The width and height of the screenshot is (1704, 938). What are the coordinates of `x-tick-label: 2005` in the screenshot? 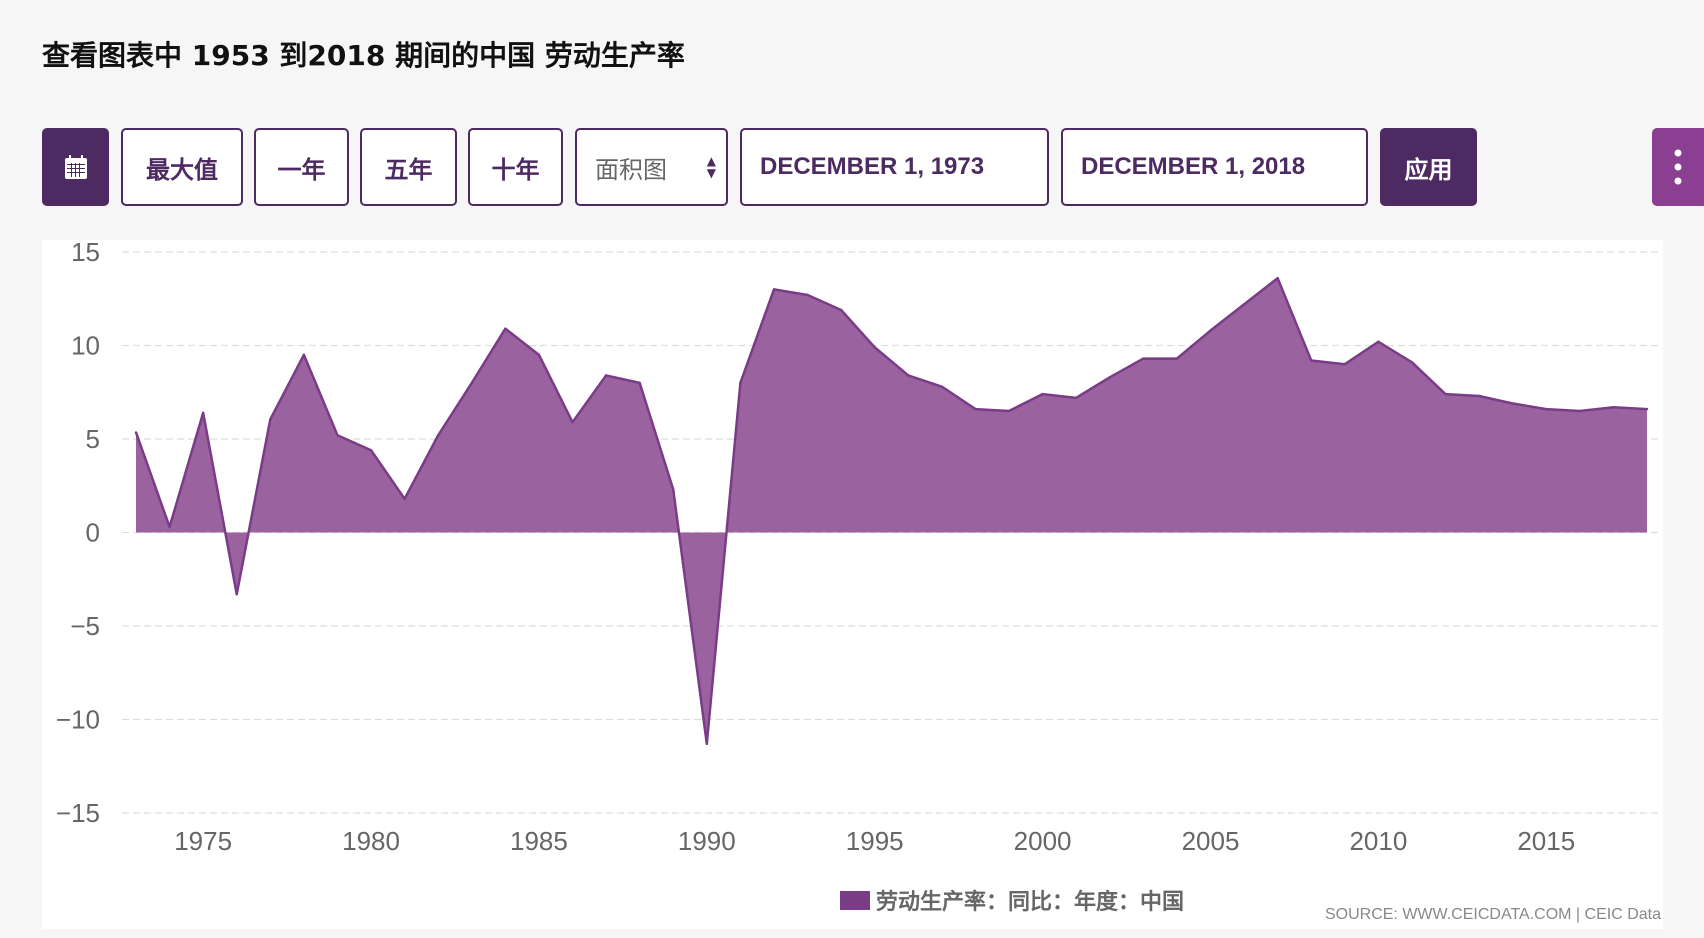 It's located at (1211, 841).